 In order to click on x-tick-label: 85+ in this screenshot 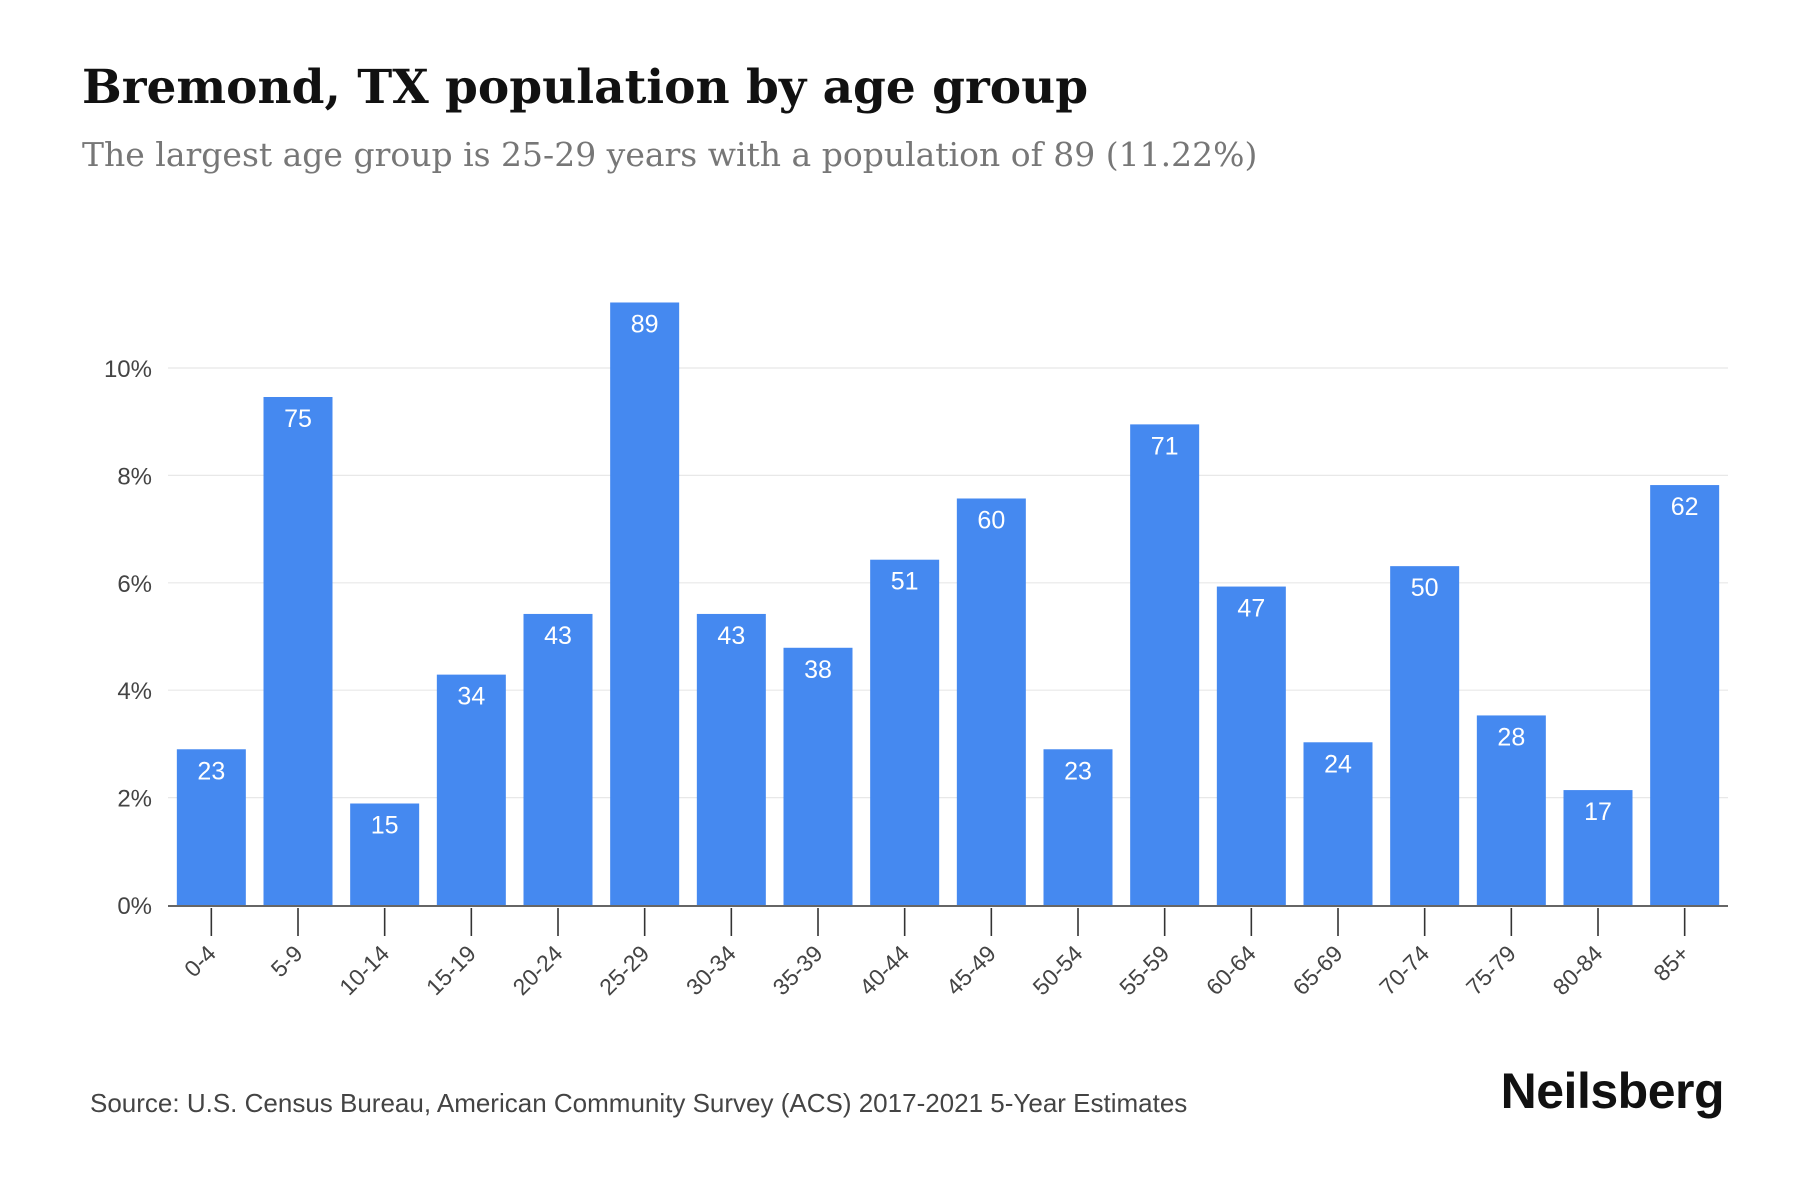, I will do `click(1671, 963)`.